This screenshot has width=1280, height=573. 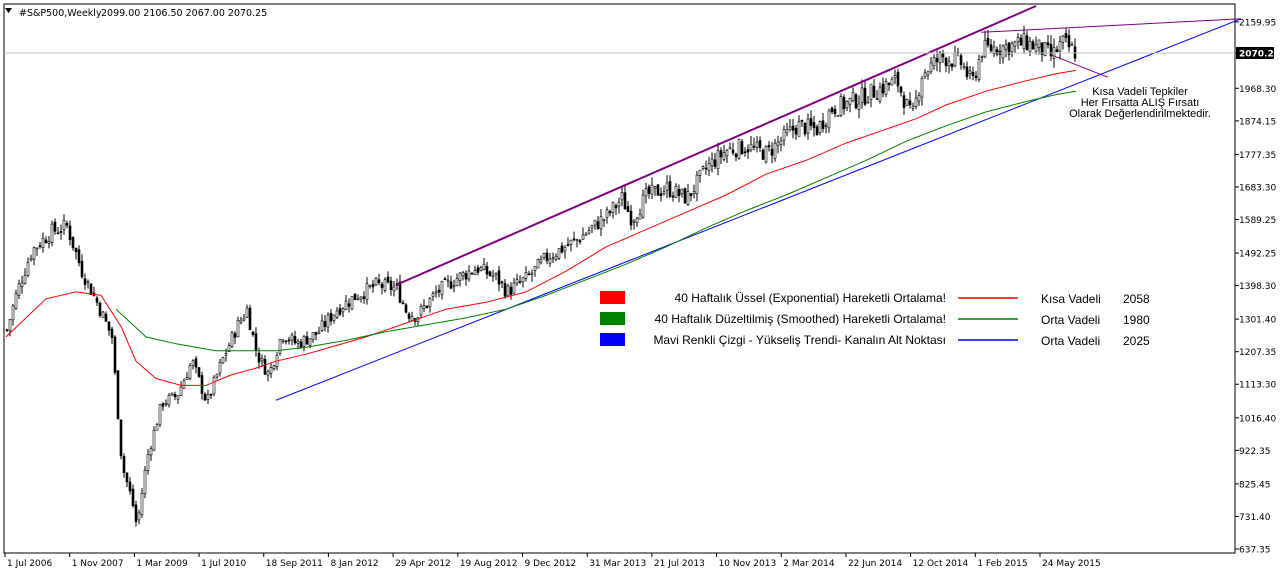 What do you see at coordinates (1070, 341) in the screenshot?
I see `legend-term: Orta Vadeli` at bounding box center [1070, 341].